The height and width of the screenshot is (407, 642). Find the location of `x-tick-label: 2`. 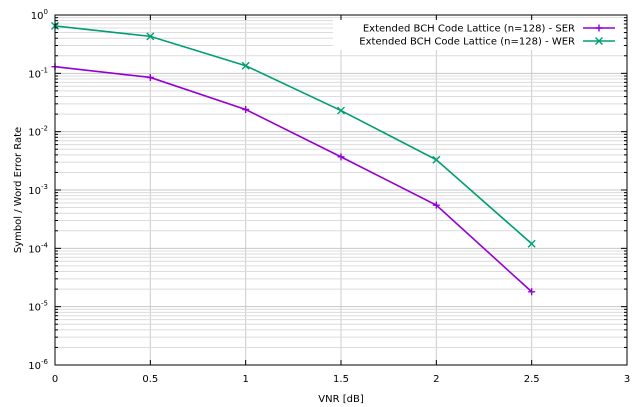

x-tick-label: 2 is located at coordinates (436, 379).